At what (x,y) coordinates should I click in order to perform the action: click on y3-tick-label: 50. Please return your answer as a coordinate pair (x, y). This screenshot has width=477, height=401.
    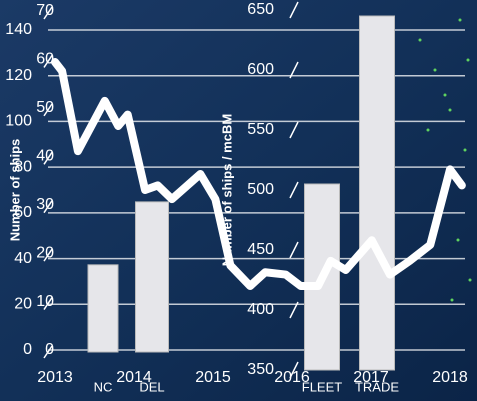
    Looking at the image, I should click on (45, 107).